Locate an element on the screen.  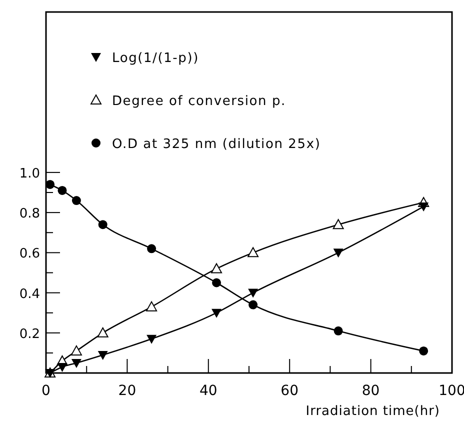
y-tick-label: 0.2 is located at coordinates (29, 334).